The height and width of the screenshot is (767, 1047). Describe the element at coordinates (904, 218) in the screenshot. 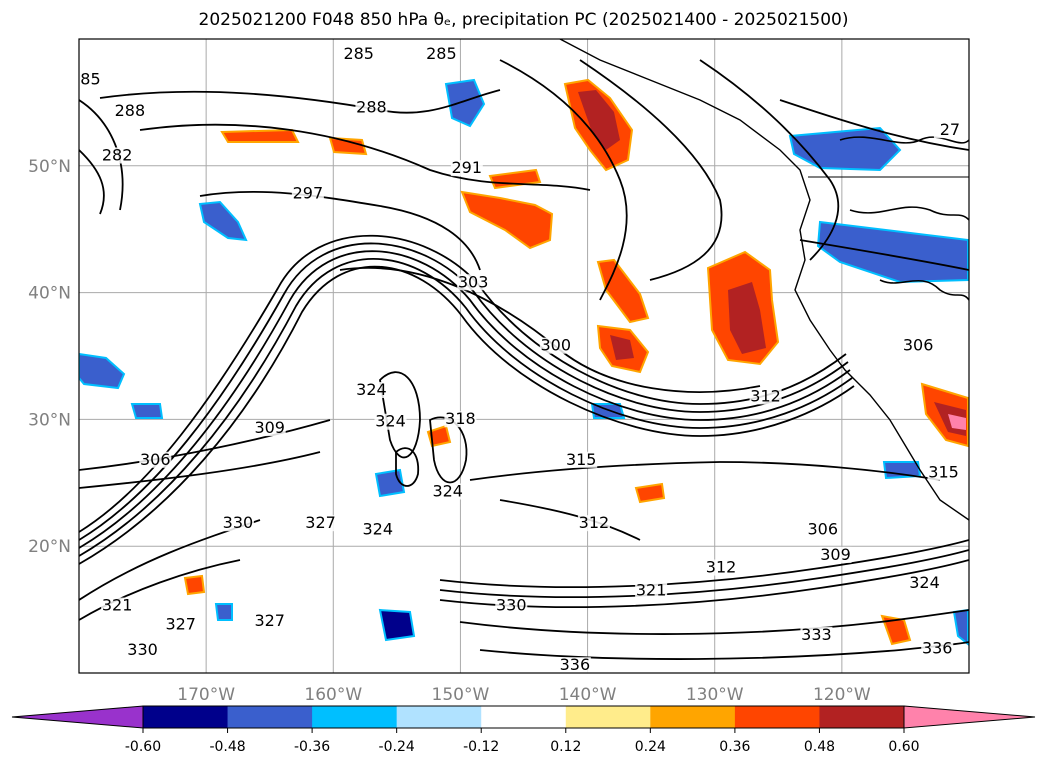

I see `rocky-mountain-contours` at that location.